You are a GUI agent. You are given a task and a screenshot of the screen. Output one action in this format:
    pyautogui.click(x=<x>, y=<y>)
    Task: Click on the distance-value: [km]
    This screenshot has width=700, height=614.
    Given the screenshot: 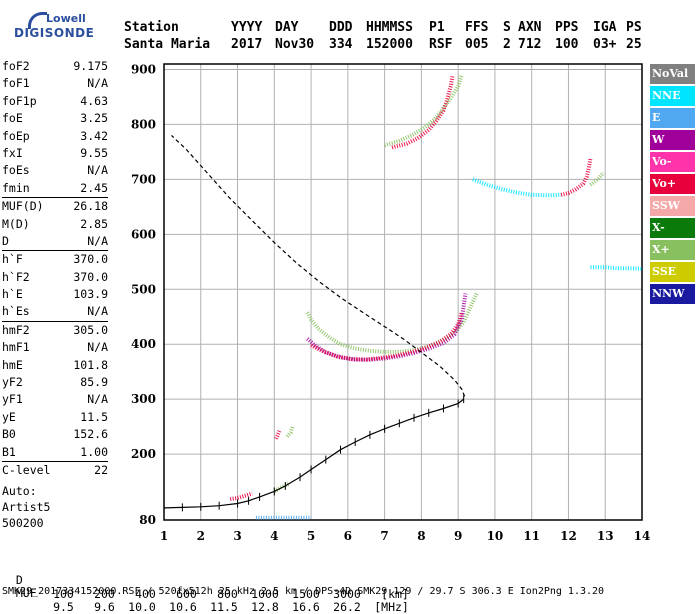 What is the action you would take?
    pyautogui.click(x=395, y=594)
    